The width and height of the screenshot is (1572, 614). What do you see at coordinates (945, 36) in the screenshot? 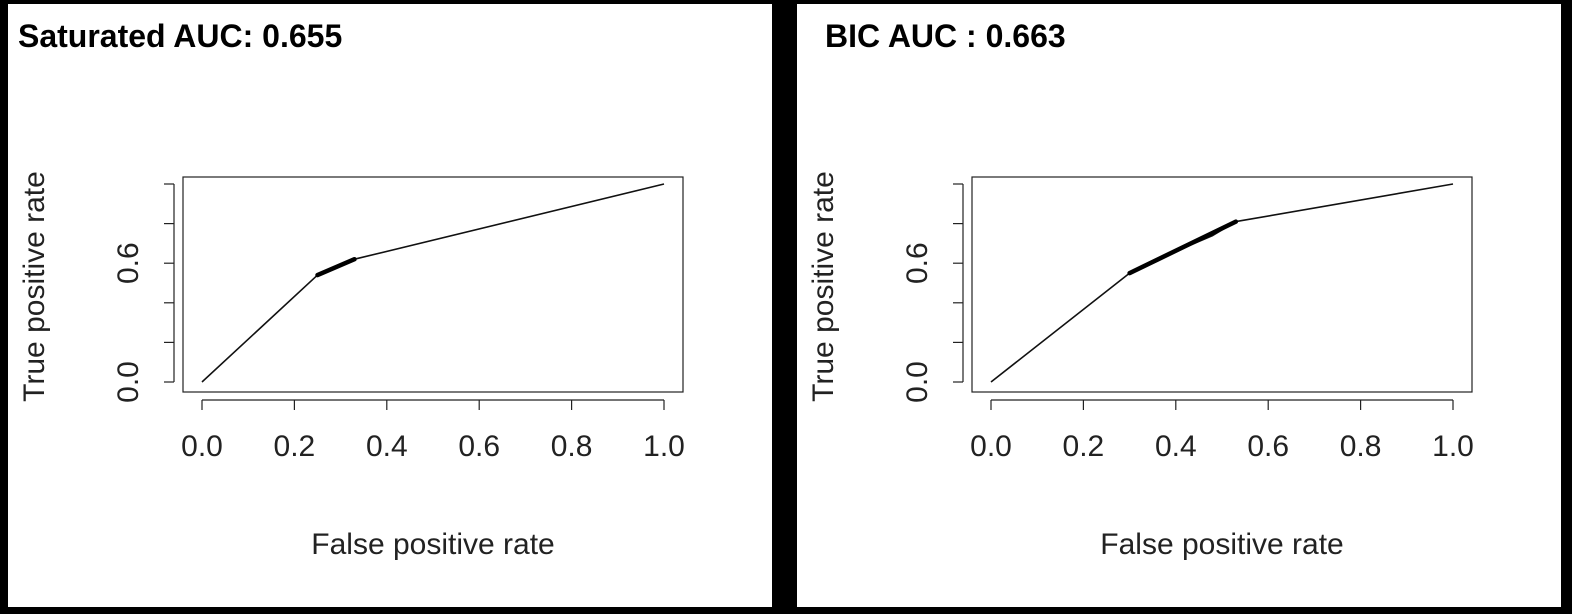
I see `chart-title: BIC AUC : 0.663` at bounding box center [945, 36].